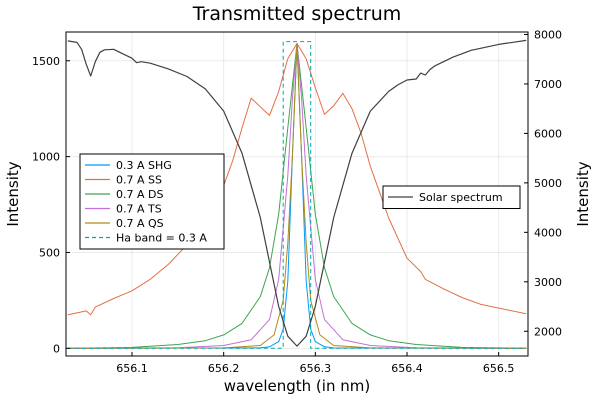  What do you see at coordinates (139, 209) in the screenshot?
I see `legend-label: 0.7 A TS` at bounding box center [139, 209].